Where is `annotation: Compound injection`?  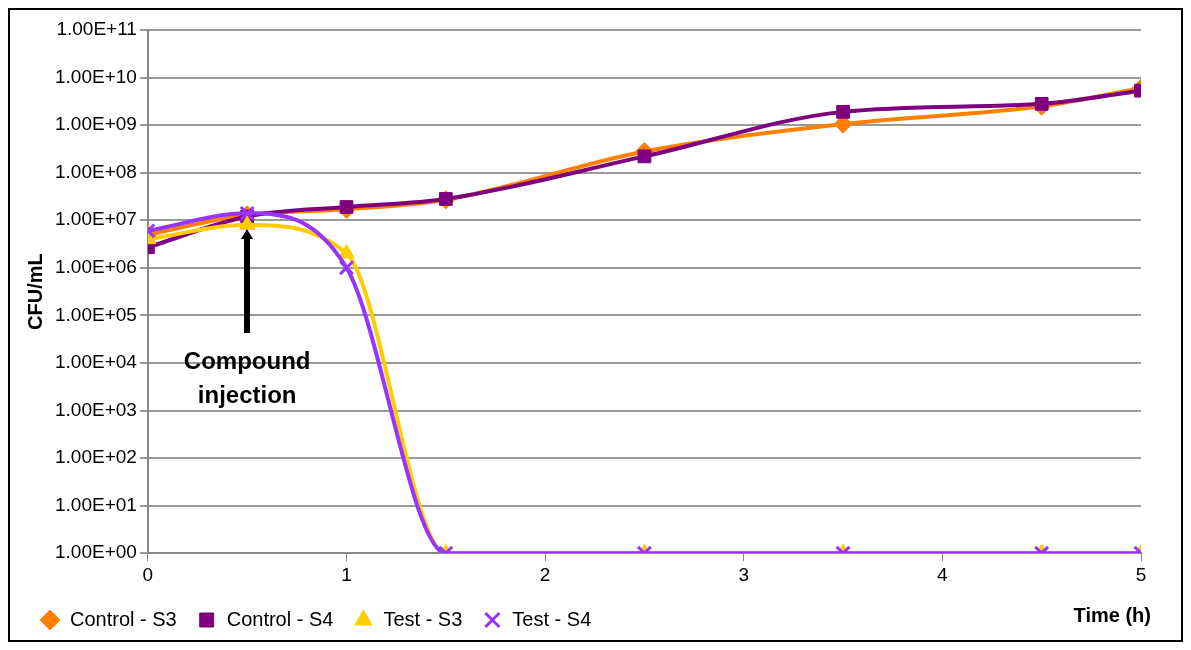
annotation: Compound injection is located at coordinates (247, 377).